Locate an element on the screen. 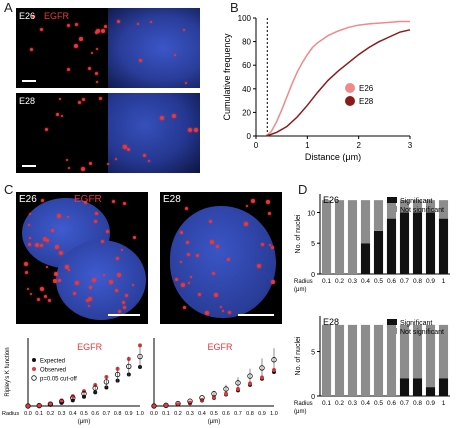 The height and width of the screenshot is (428, 474). x-tick-label: 0.4 is located at coordinates (73, 414).